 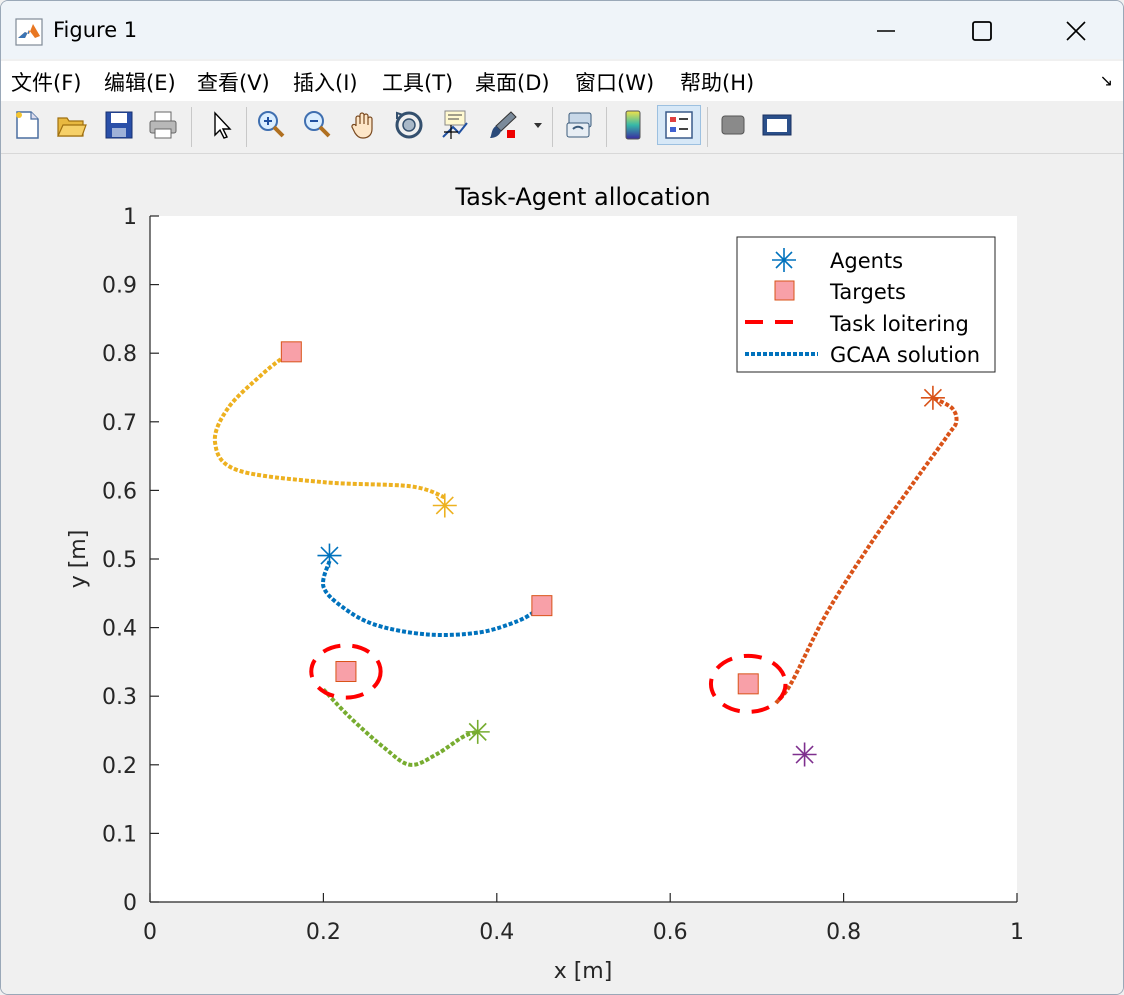 I want to click on show-plot-tools-button, so click(x=777, y=125).